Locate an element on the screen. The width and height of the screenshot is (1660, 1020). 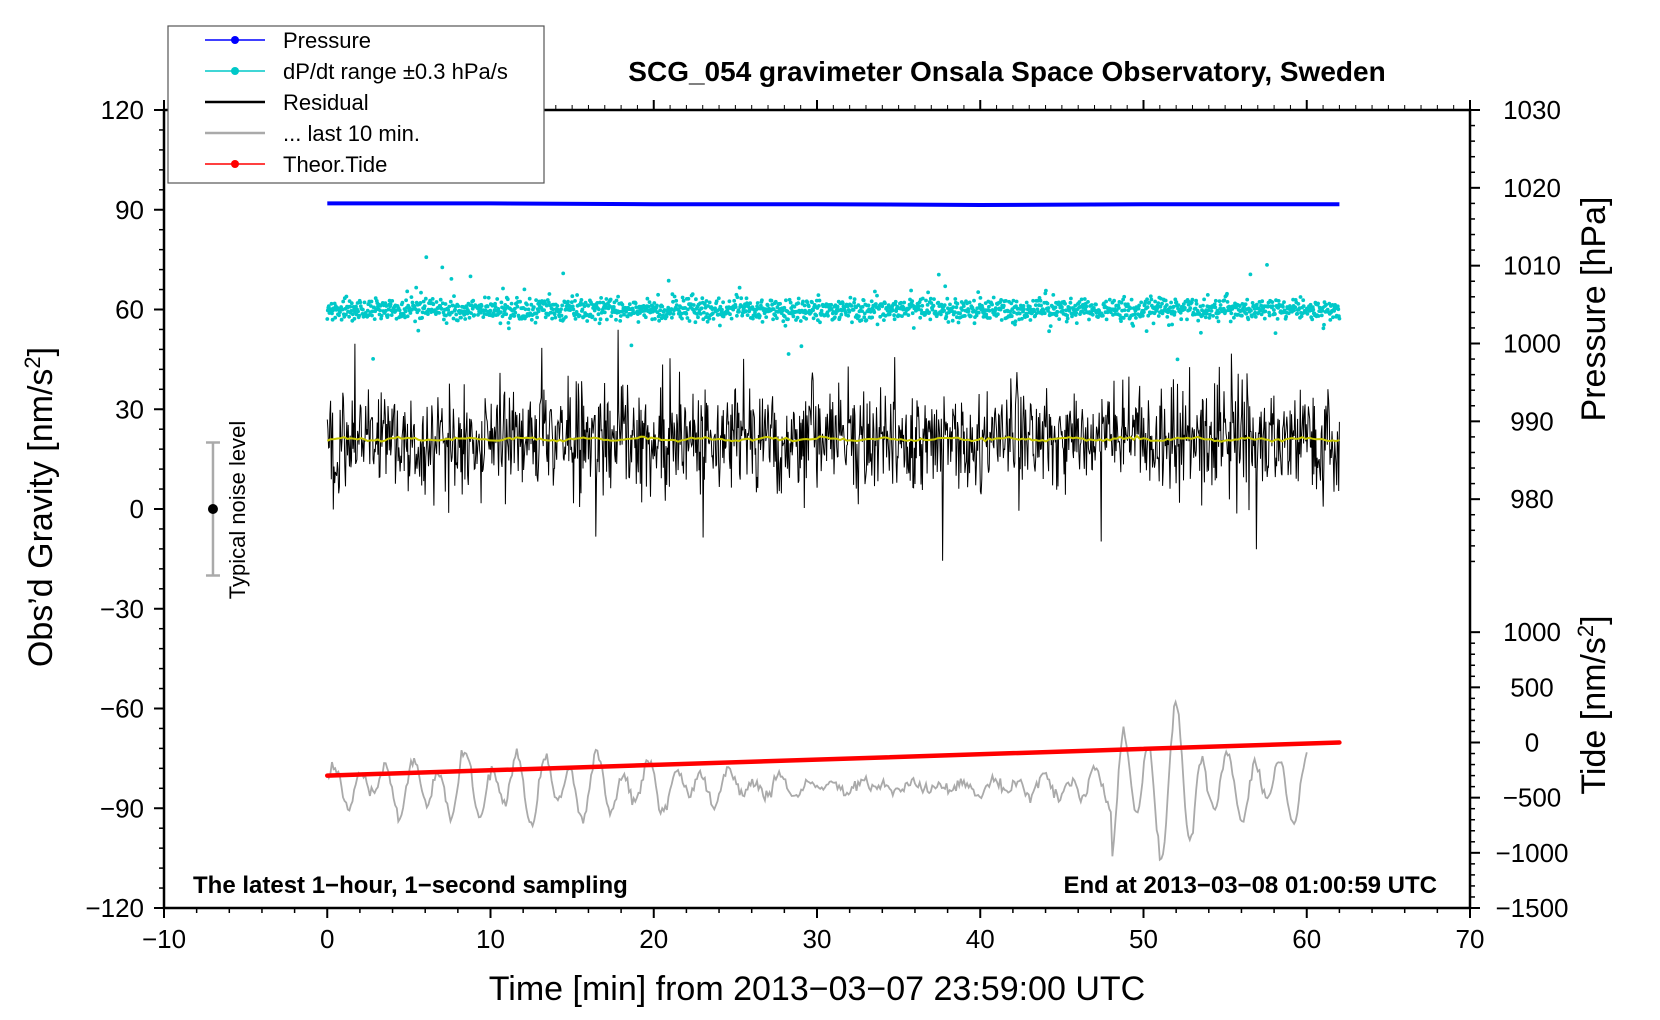
y-tick-label: 60 is located at coordinates (129, 310).